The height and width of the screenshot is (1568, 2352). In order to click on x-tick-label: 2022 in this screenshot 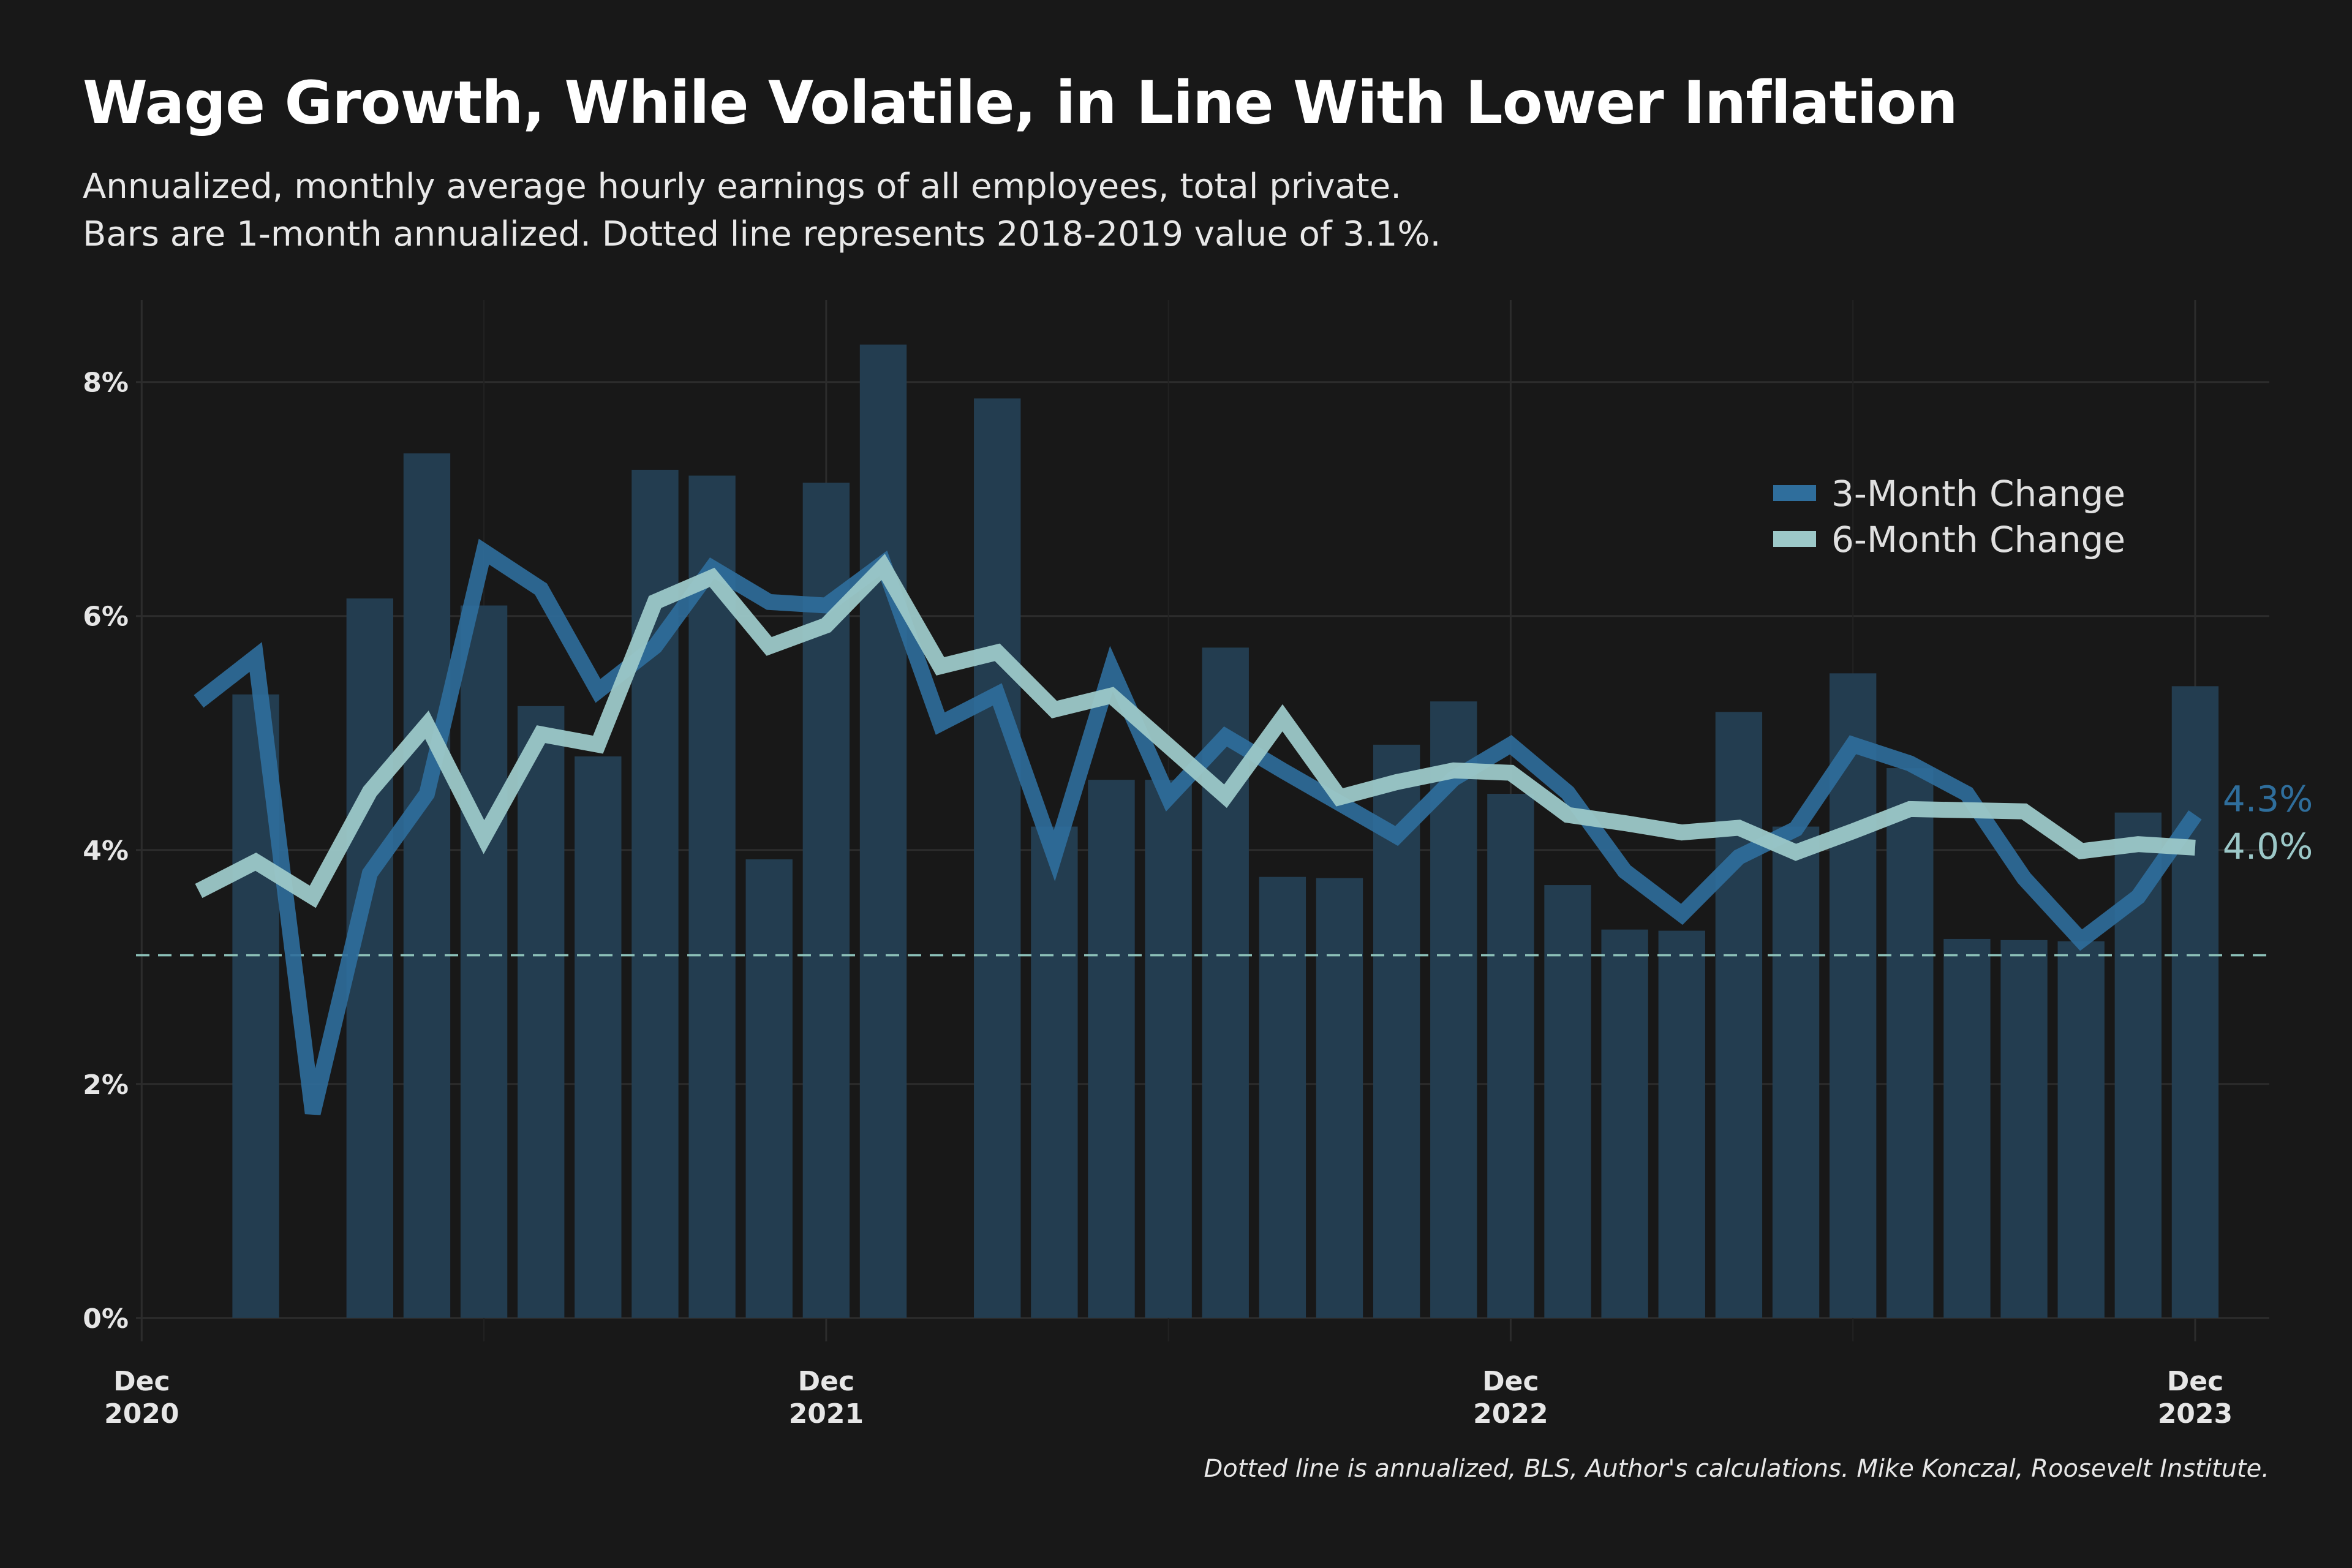, I will do `click(1510, 1414)`.